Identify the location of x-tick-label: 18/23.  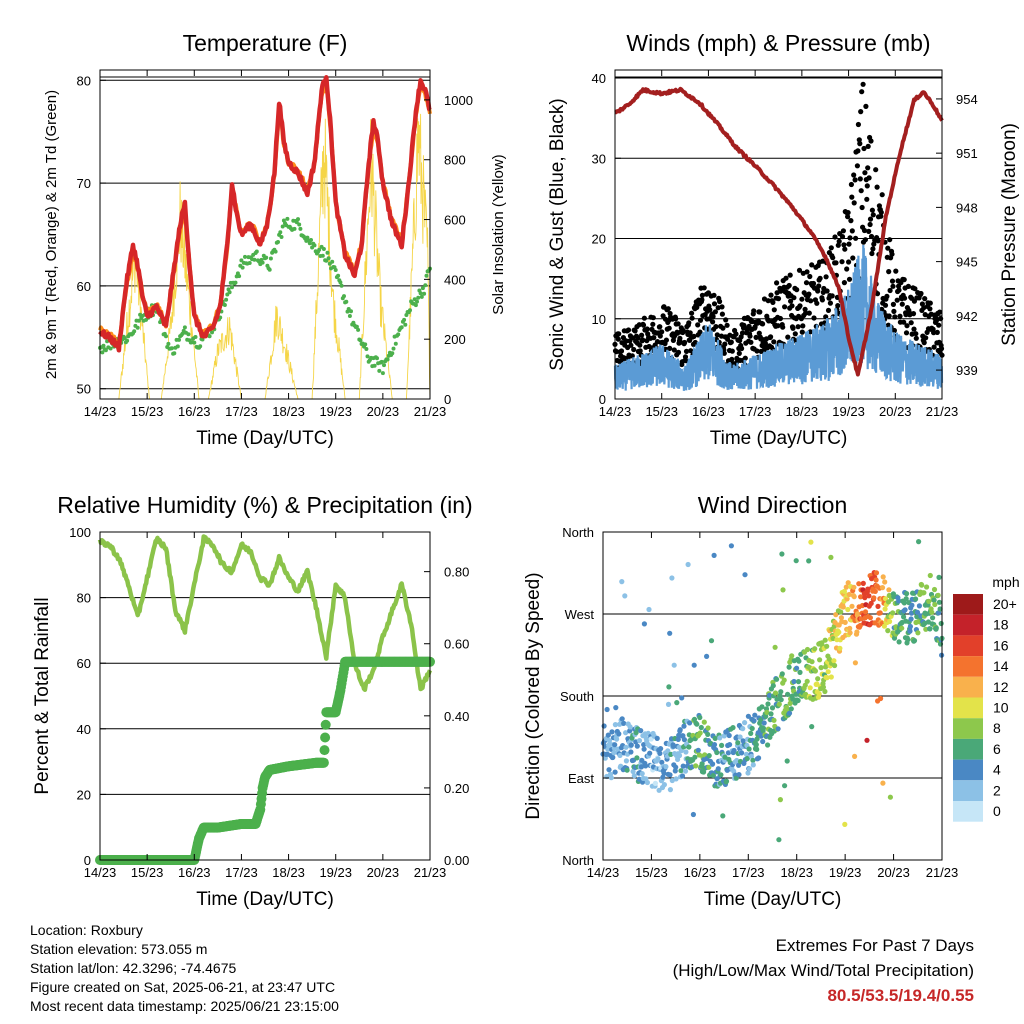
(288, 411).